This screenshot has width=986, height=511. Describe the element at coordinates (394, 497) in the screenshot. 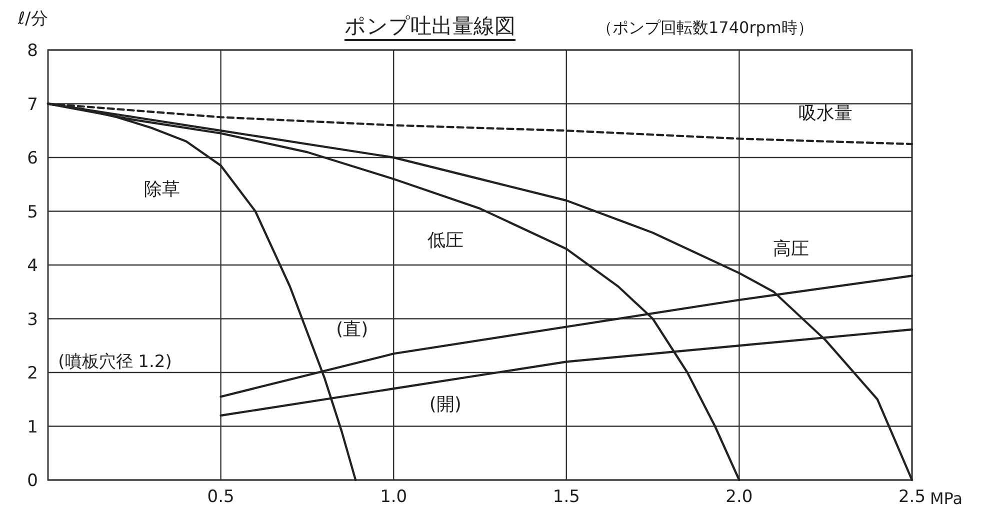

I see `x-tick-label: 1.0` at that location.